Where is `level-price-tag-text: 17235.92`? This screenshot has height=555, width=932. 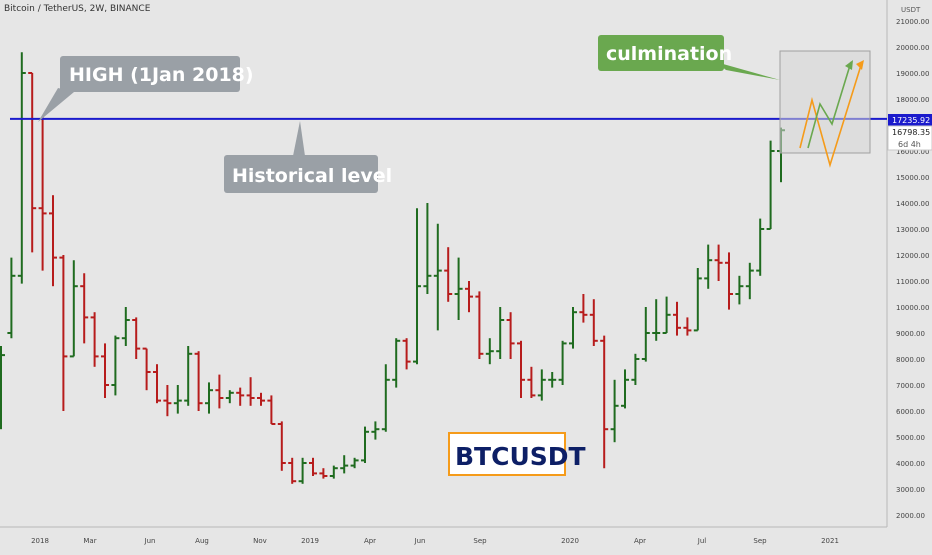 level-price-tag-text: 17235.92 is located at coordinates (911, 120).